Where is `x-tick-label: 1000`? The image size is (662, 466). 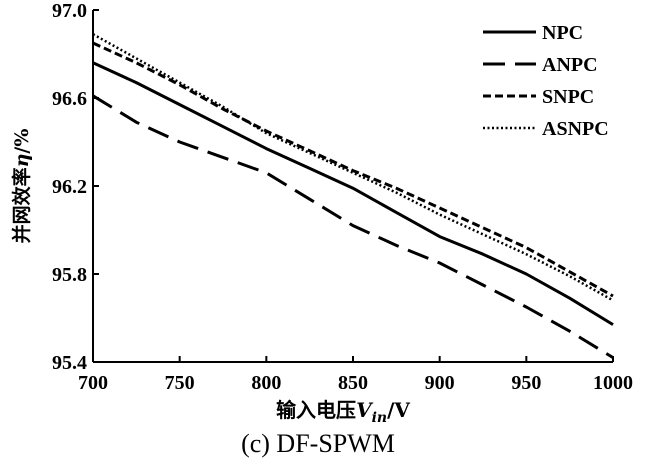 x-tick-label: 1000 is located at coordinates (613, 383).